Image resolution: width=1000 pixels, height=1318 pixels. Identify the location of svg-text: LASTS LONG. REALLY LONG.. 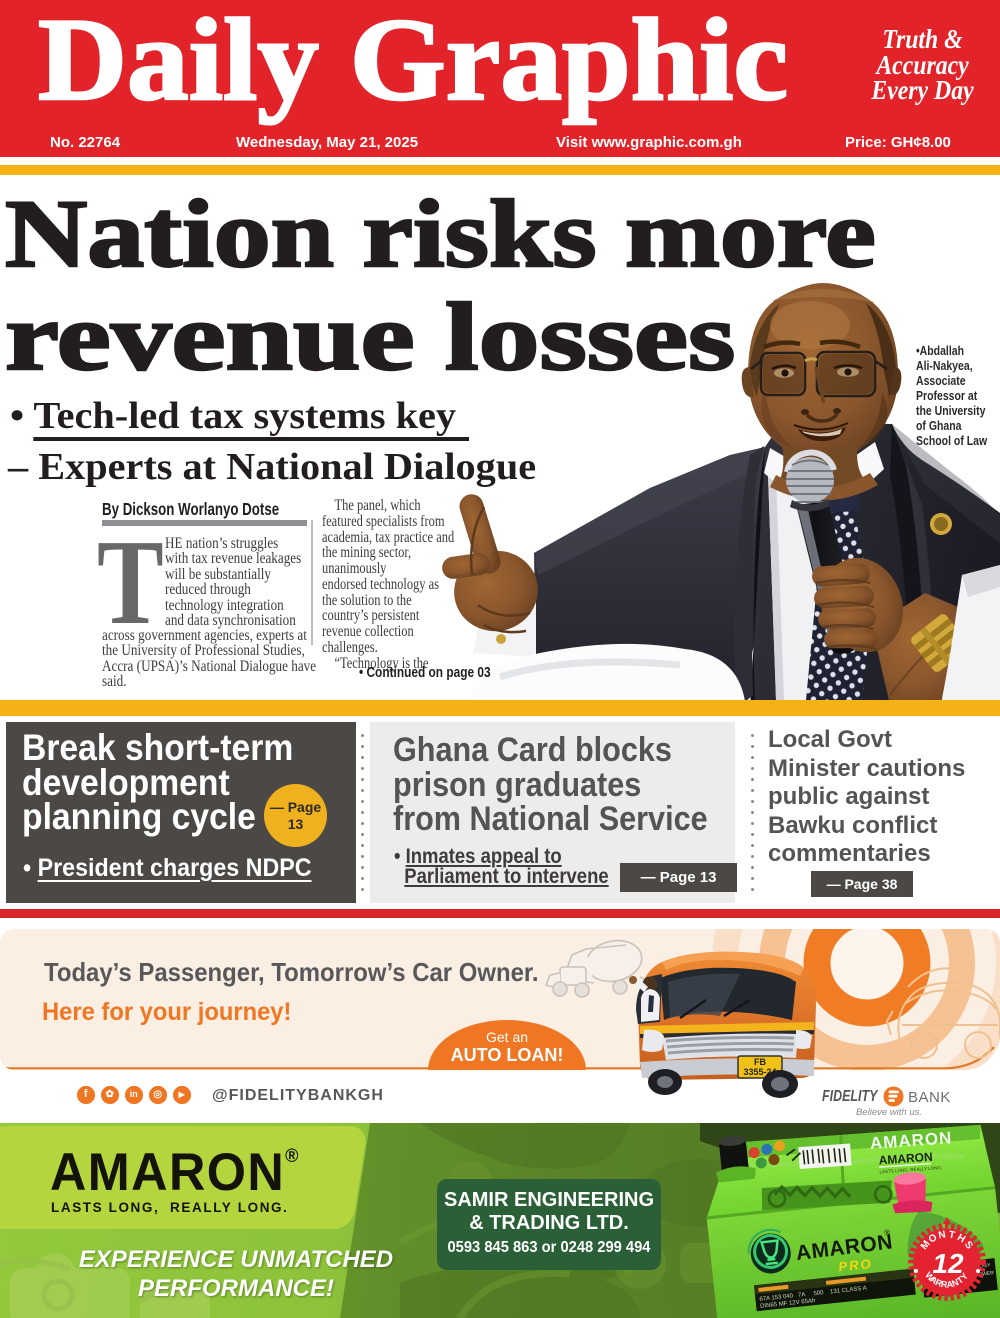
(910, 1169).